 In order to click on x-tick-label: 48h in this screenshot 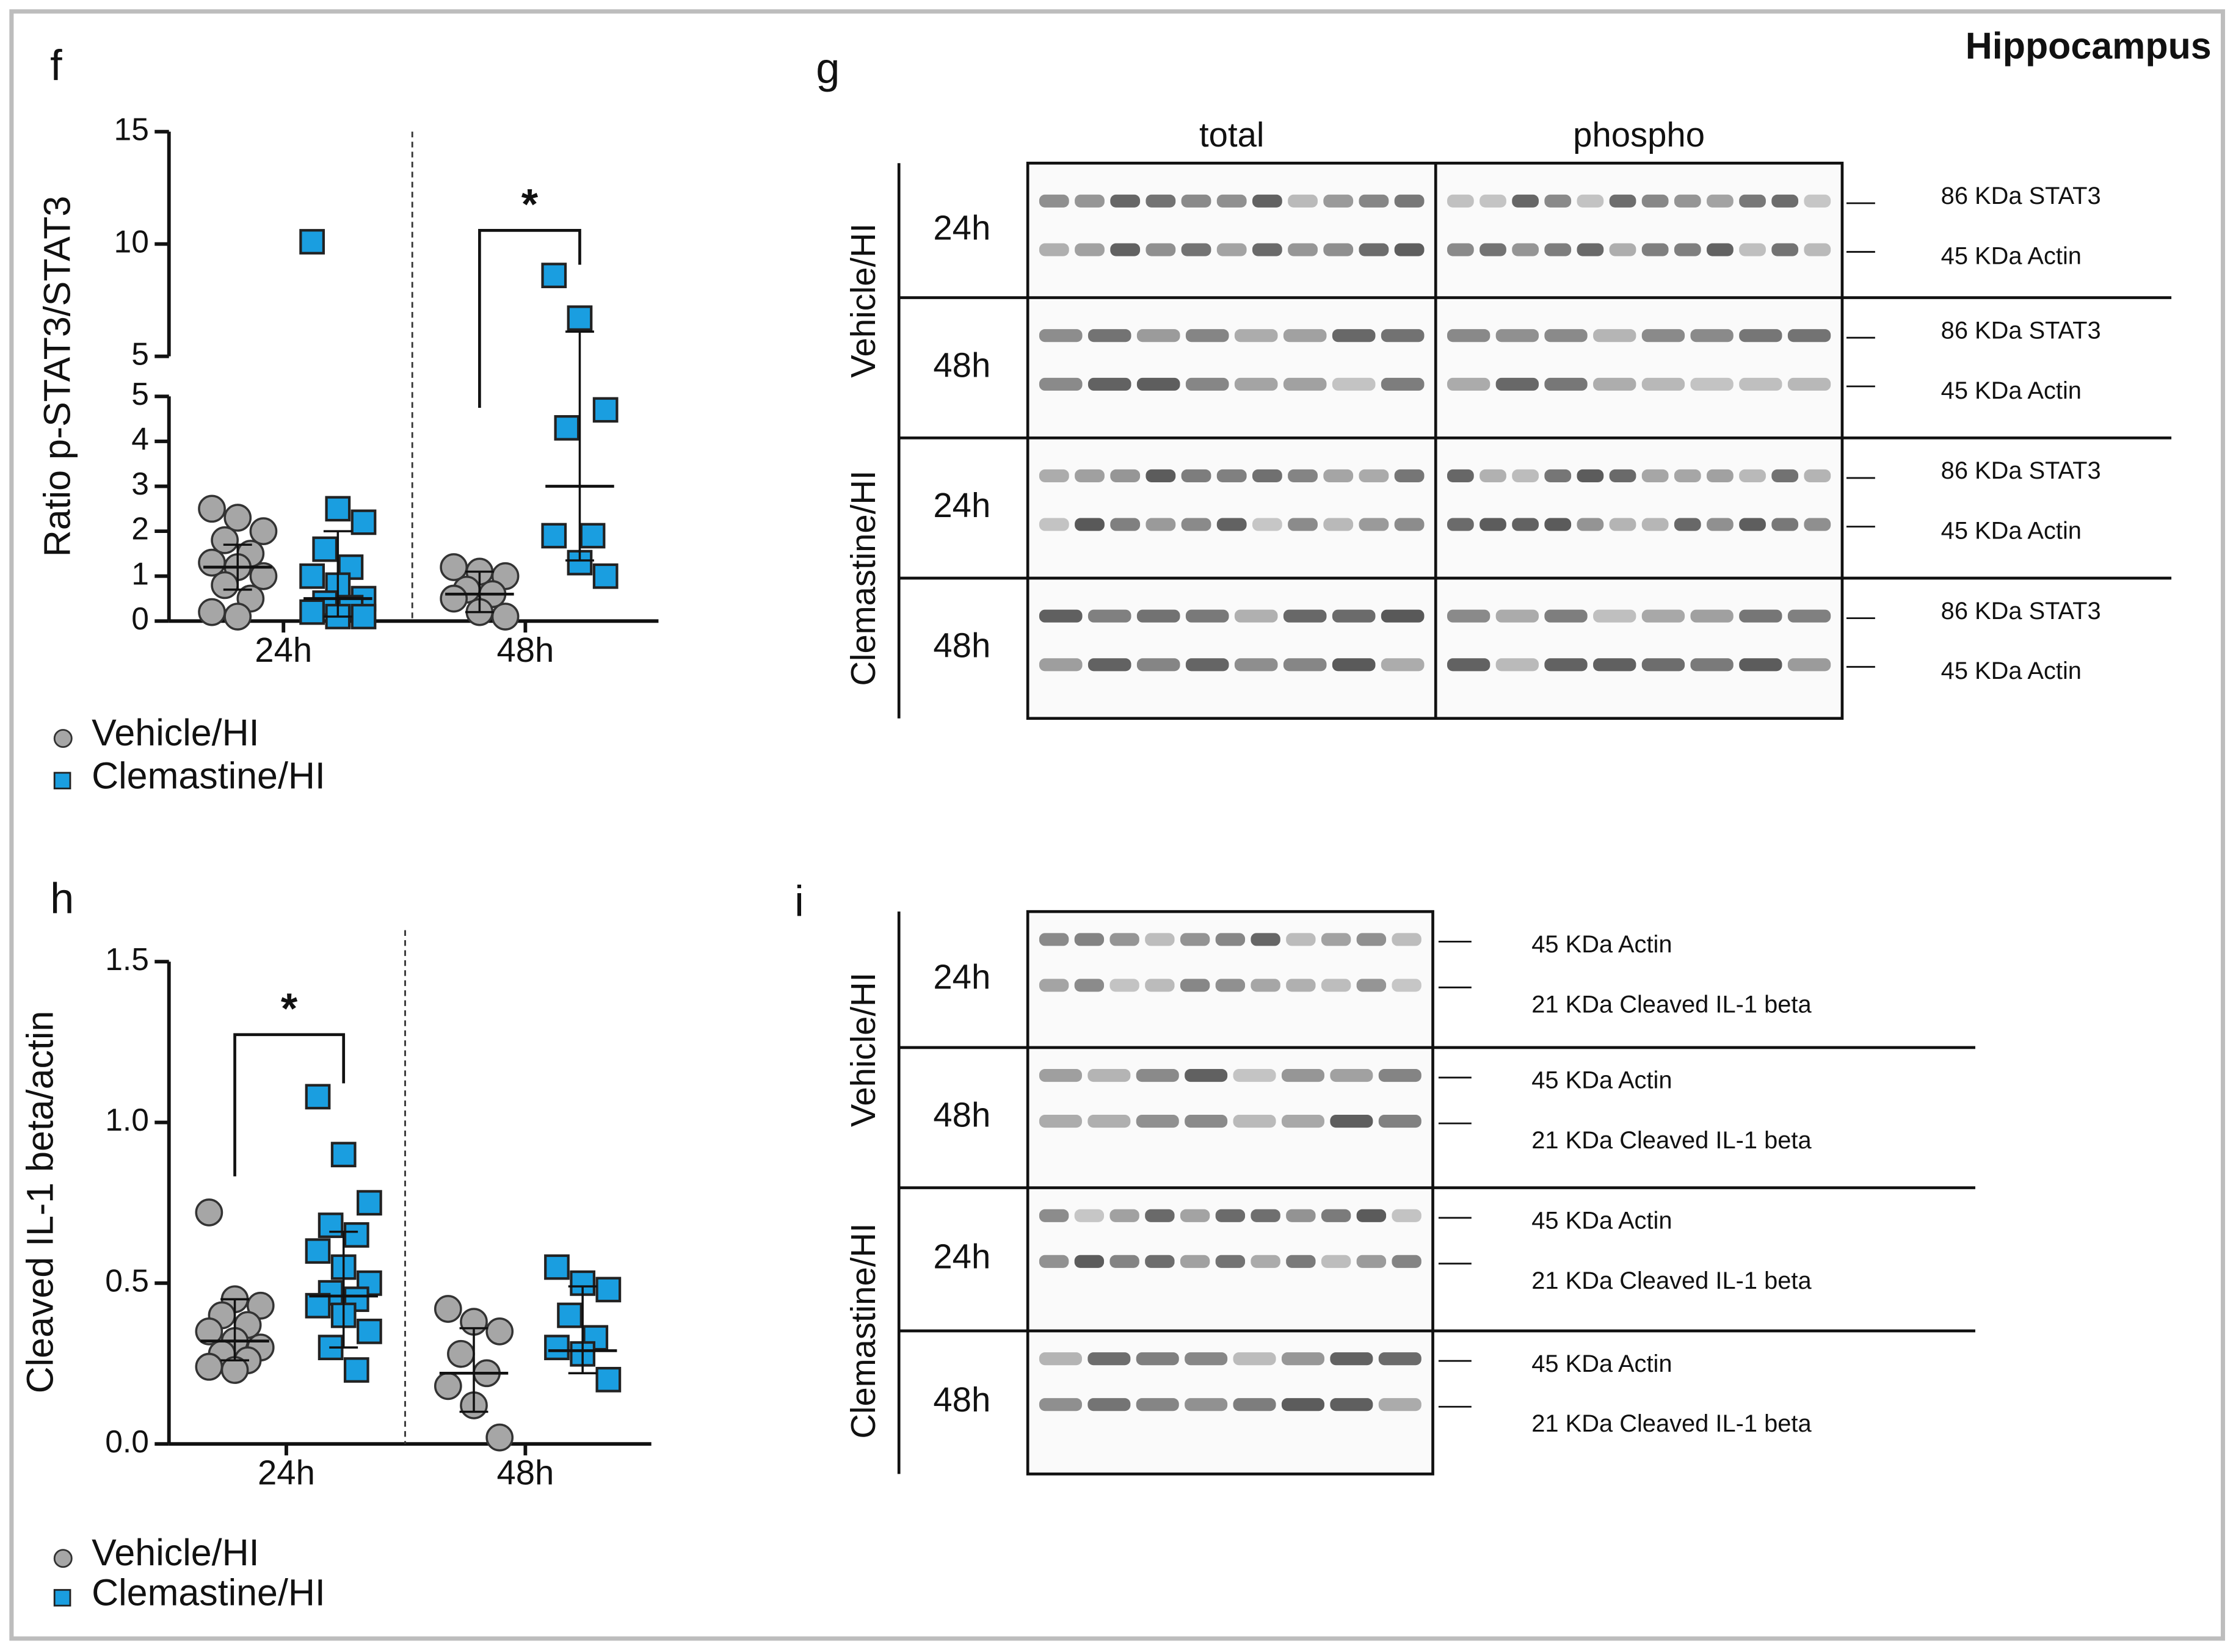, I will do `click(525, 650)`.